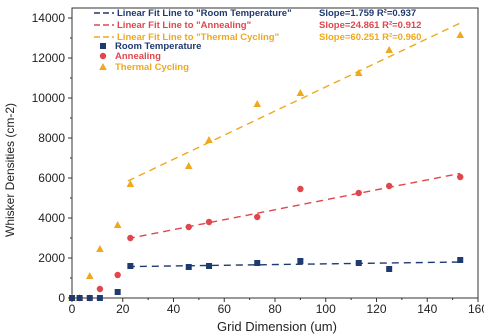 The image size is (484, 334). What do you see at coordinates (61, 298) in the screenshot?
I see `y-tick-label: 0` at bounding box center [61, 298].